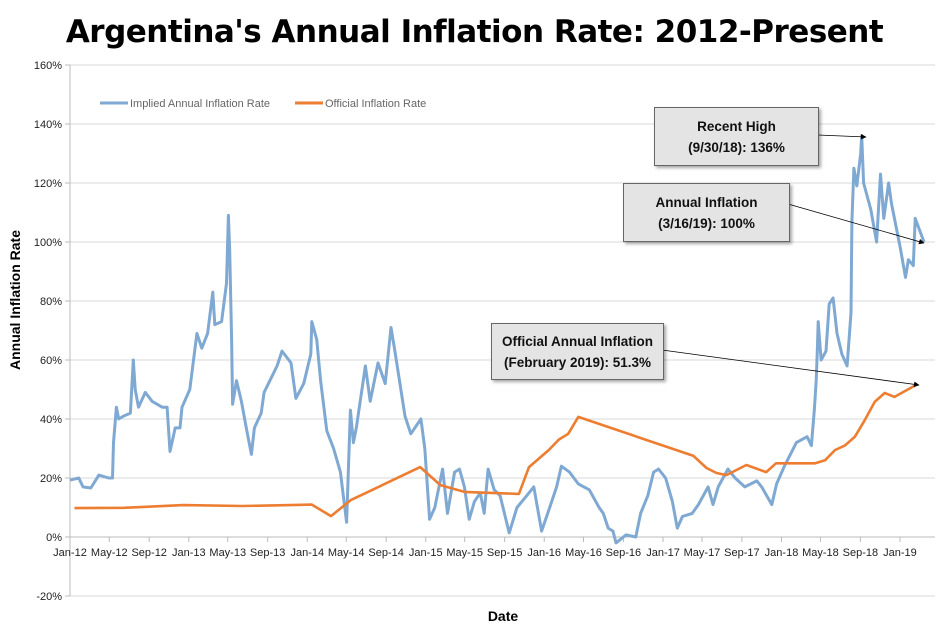 The image size is (949, 639). What do you see at coordinates (51, 420) in the screenshot?
I see `y-tick-label: 40%` at bounding box center [51, 420].